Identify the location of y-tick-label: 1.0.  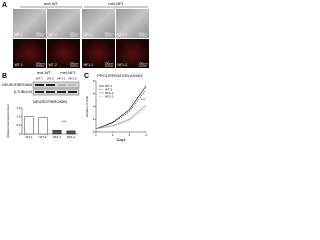
(18, 116).